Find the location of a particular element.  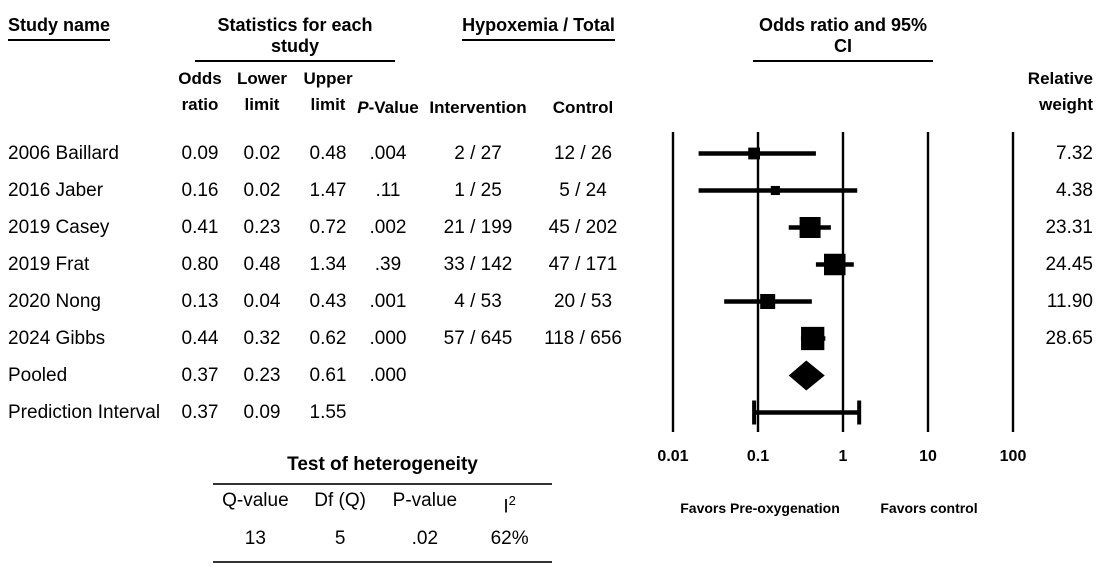

column-header-odds-ratio: Odds ratio is located at coordinates (200, 91).